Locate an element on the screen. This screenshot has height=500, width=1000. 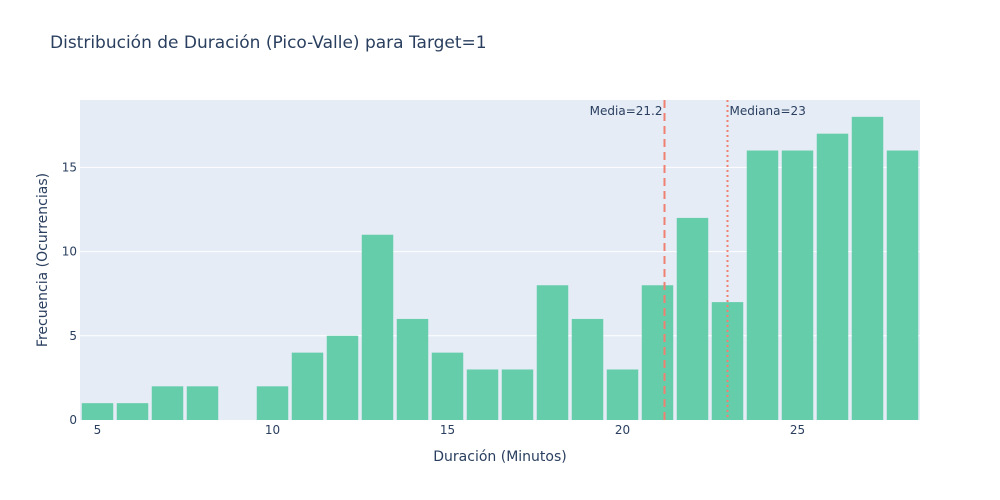
reference-annotation-median: Mediana=23 is located at coordinates (768, 111).